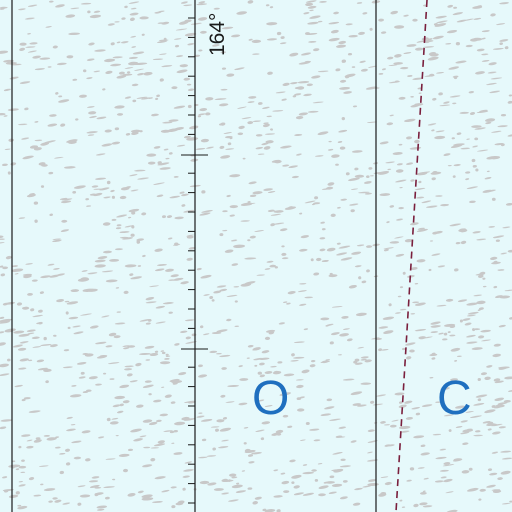 Image resolution: width=512 pixels, height=512 pixels. Describe the element at coordinates (217, 34) in the screenshot. I see `longitude-label-text: 164°` at that location.